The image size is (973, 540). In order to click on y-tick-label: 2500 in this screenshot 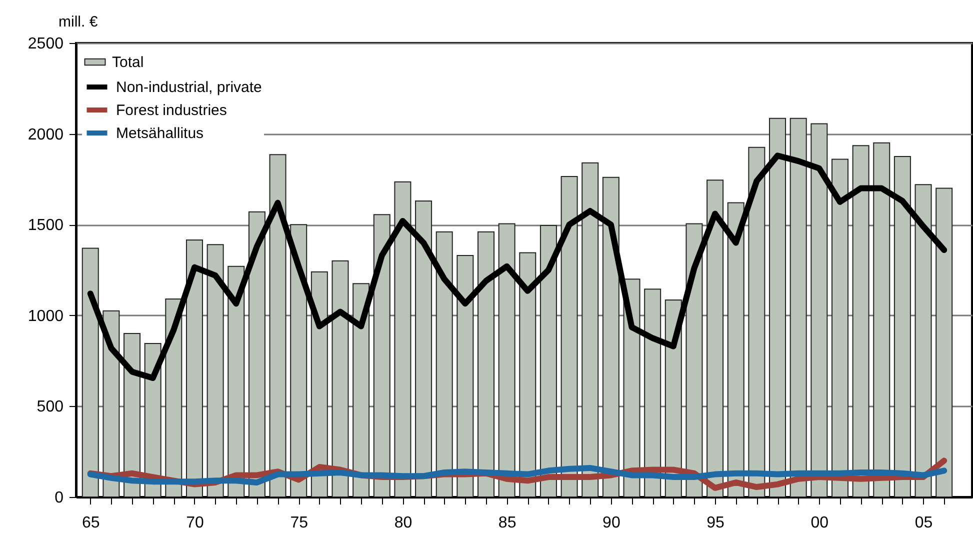, I will do `click(46, 44)`.